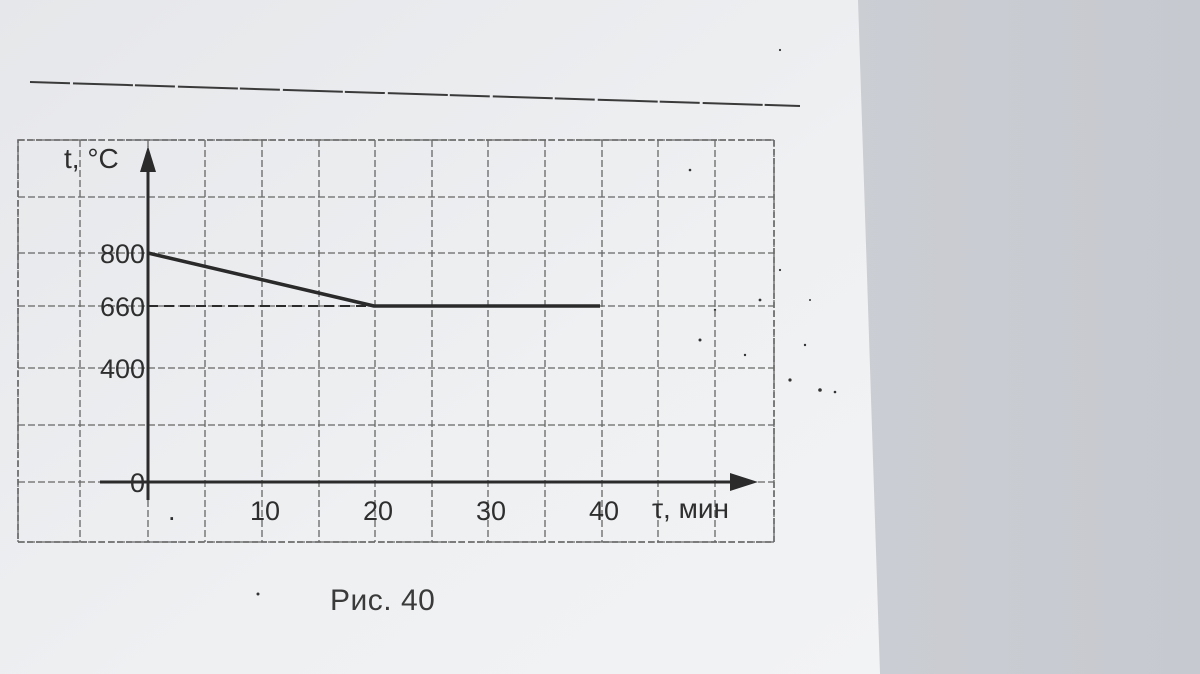  I want to click on x-tick-label: 40, so click(604, 511).